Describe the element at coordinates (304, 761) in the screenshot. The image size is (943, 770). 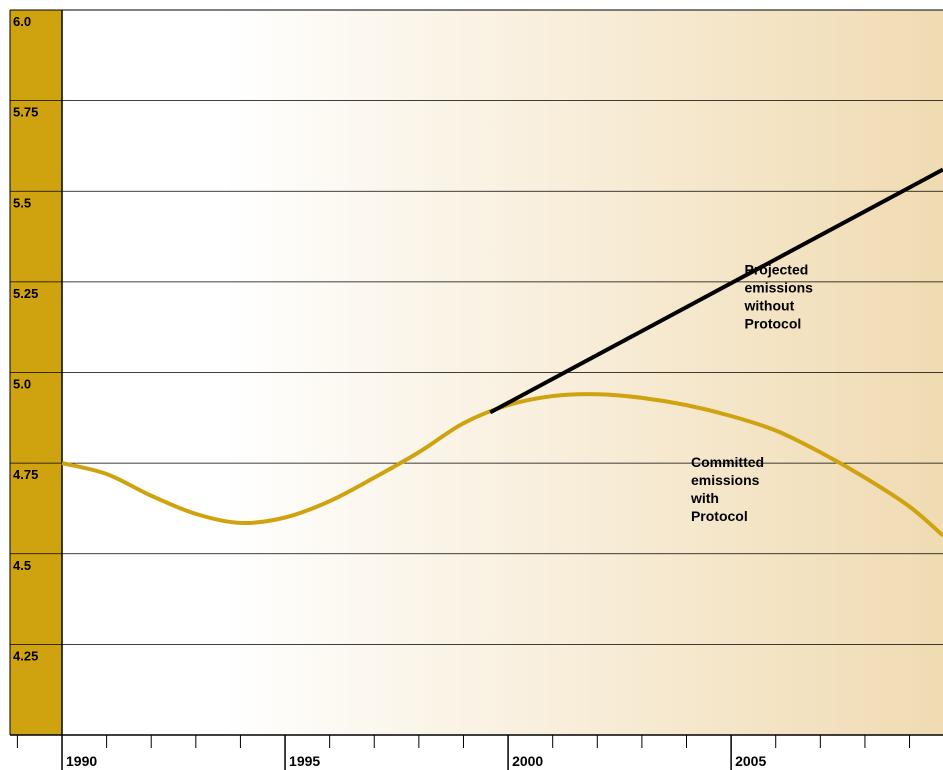
I see `x-tick-label-1: 1995` at that location.